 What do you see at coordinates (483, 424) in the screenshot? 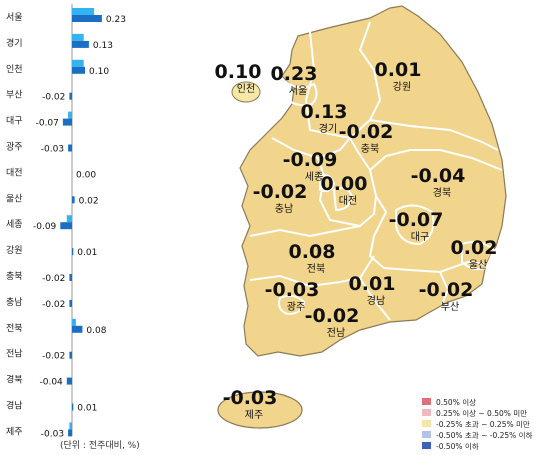
I see `legend-label: -0.25% 초과 ~ 0.25% 미만` at bounding box center [483, 424].